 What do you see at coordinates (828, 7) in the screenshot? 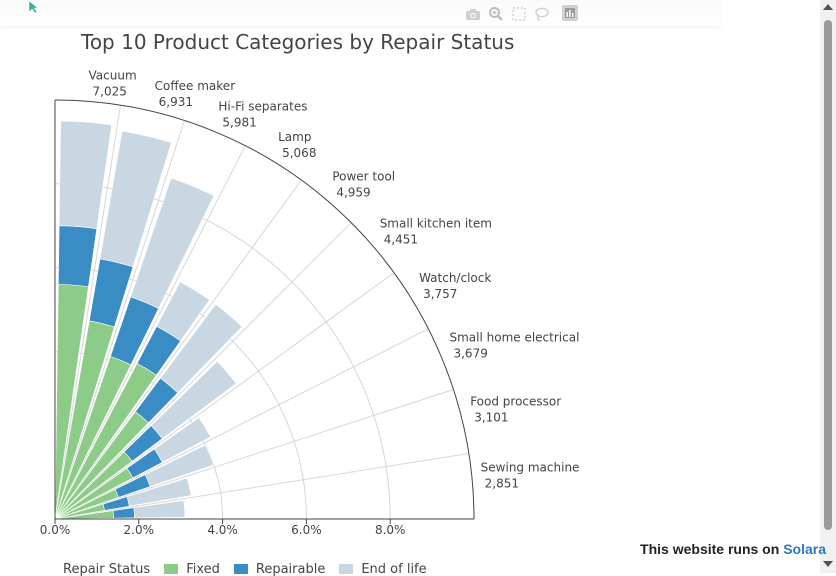
I see `scroll-up-icon` at bounding box center [828, 7].